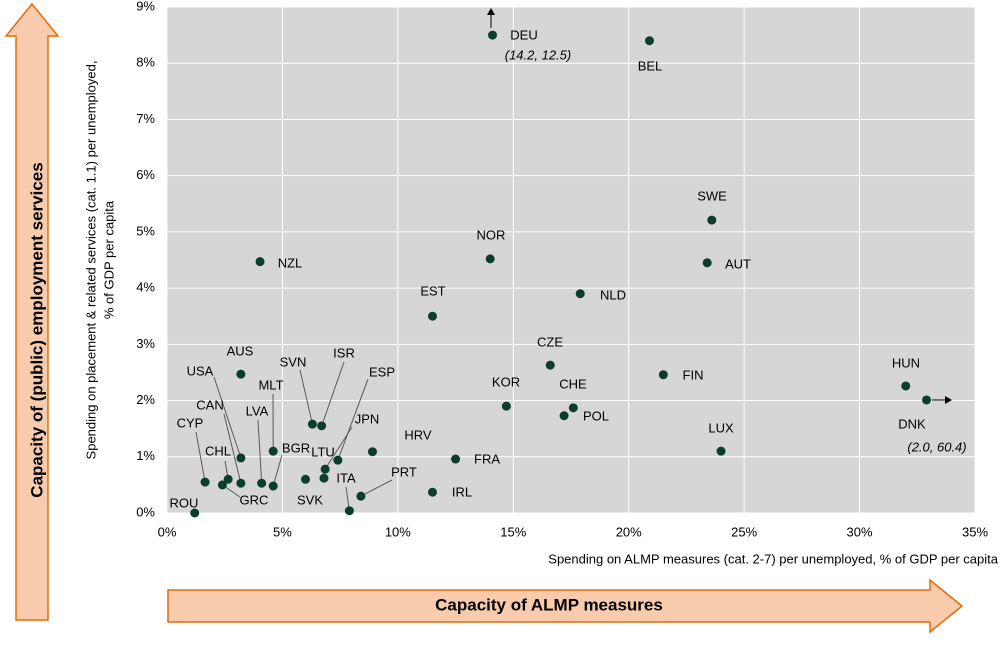  I want to click on y-tick-label: 1%, so click(145, 455).